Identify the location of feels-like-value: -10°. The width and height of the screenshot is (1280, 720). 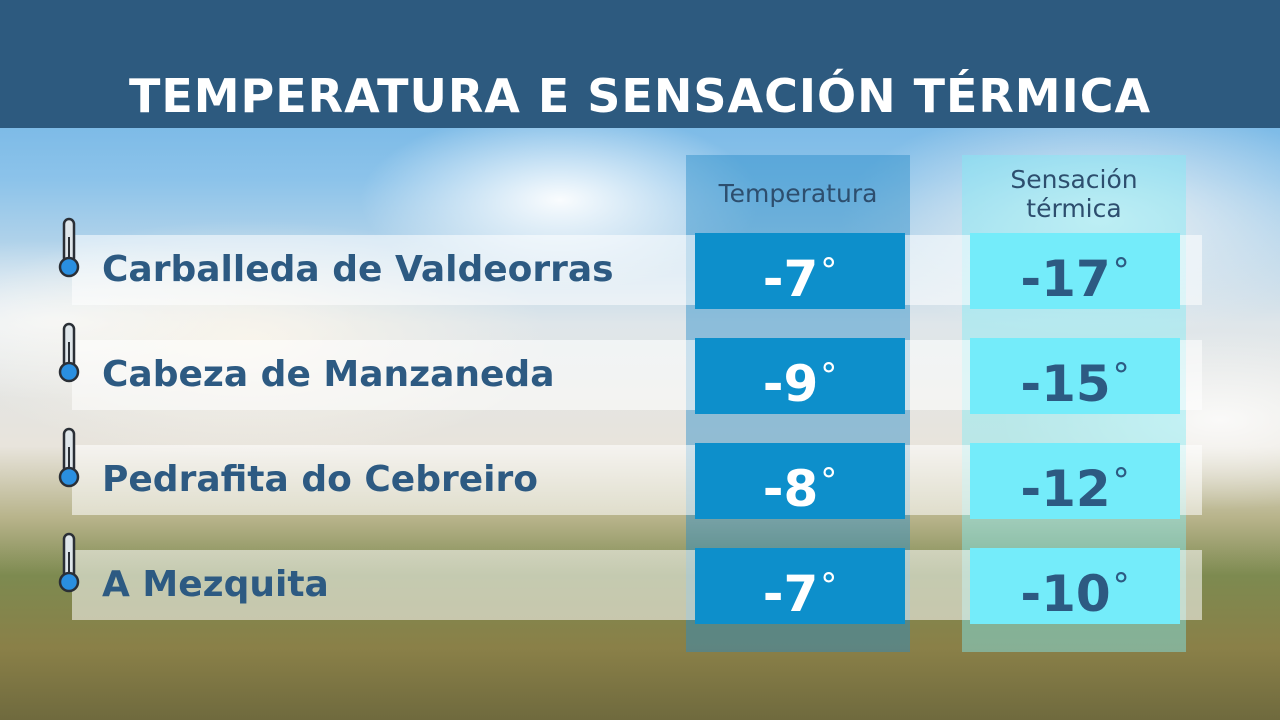
(1075, 586).